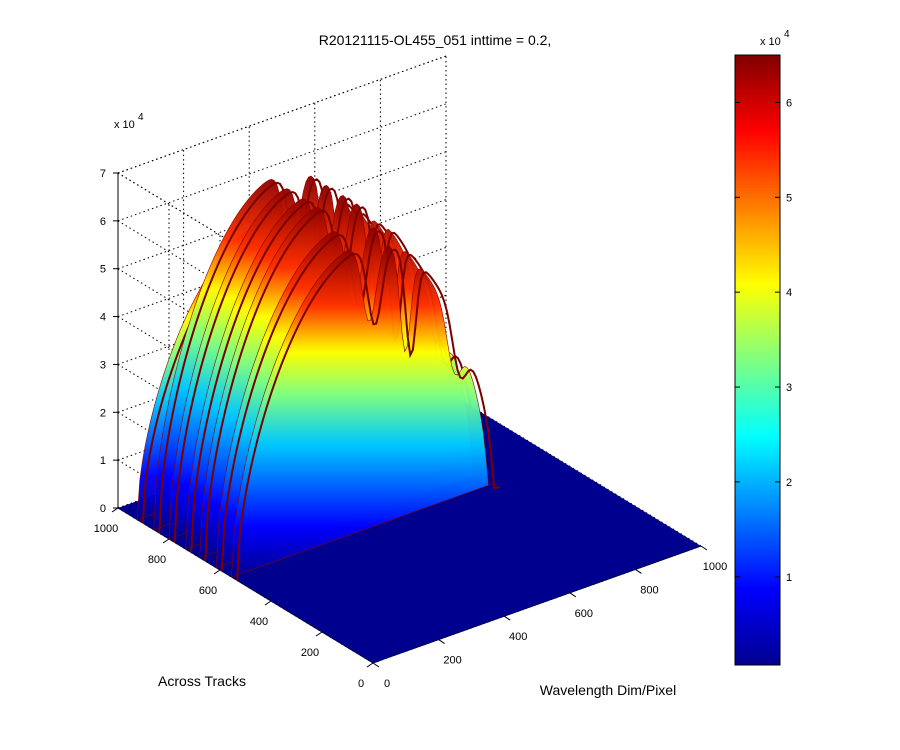  I want to click on colorbar-multiplier-base: x 10, so click(770, 42).